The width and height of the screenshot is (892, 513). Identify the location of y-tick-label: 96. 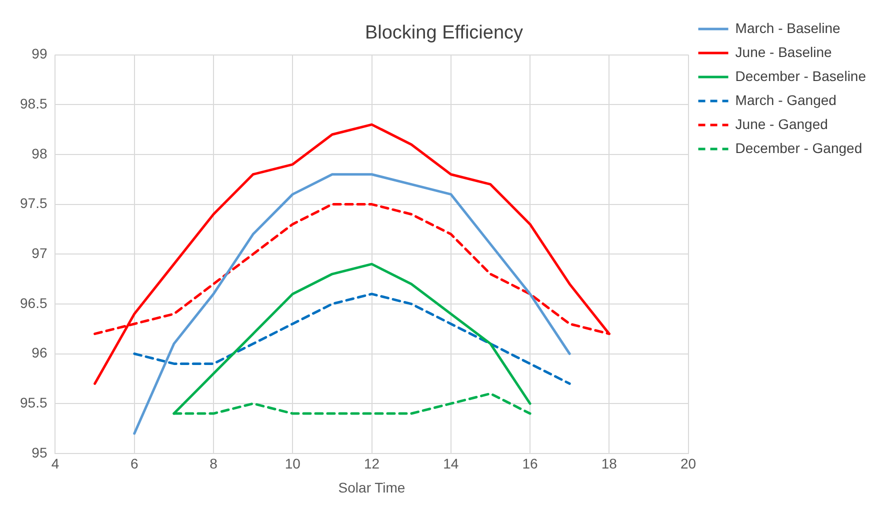
(40, 352).